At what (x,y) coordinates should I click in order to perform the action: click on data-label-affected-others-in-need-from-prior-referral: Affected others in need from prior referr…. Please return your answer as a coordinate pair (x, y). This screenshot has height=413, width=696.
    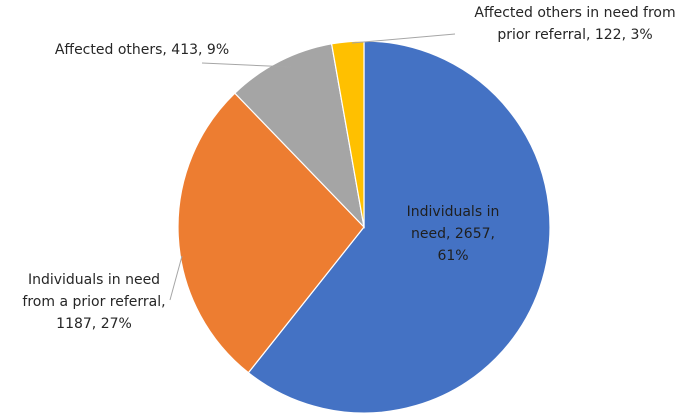
    Looking at the image, I should click on (574, 24).